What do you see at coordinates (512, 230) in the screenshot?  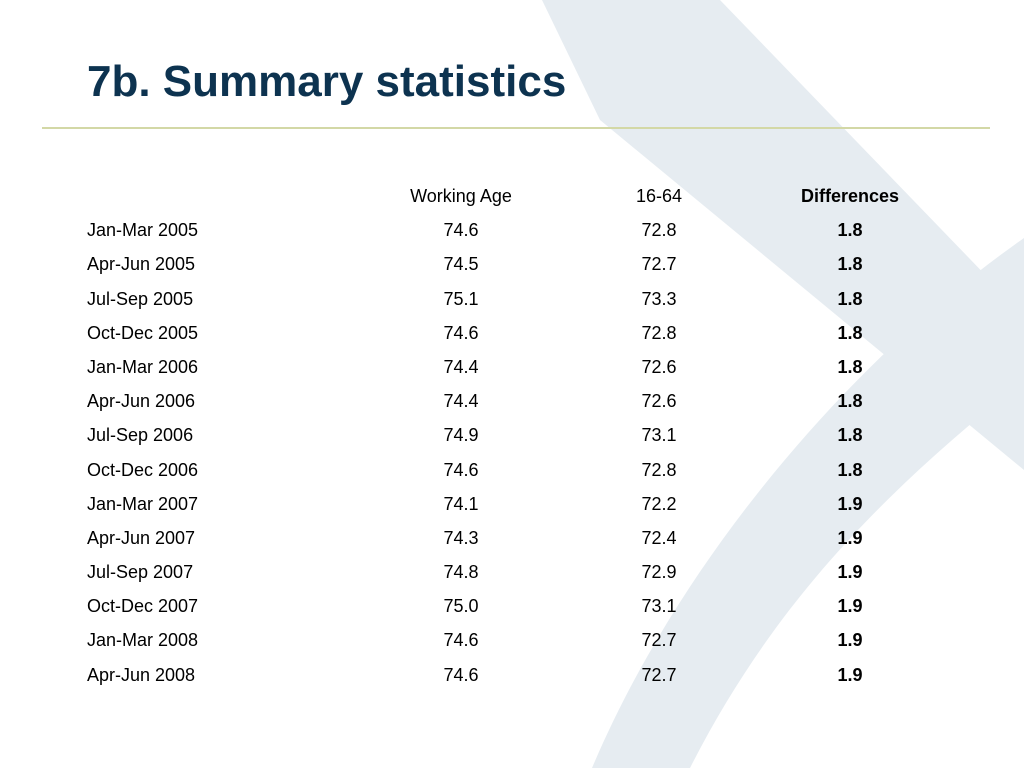 I see `table-row: Jan-Mar 2005 74.6 72.8 1.8` at bounding box center [512, 230].